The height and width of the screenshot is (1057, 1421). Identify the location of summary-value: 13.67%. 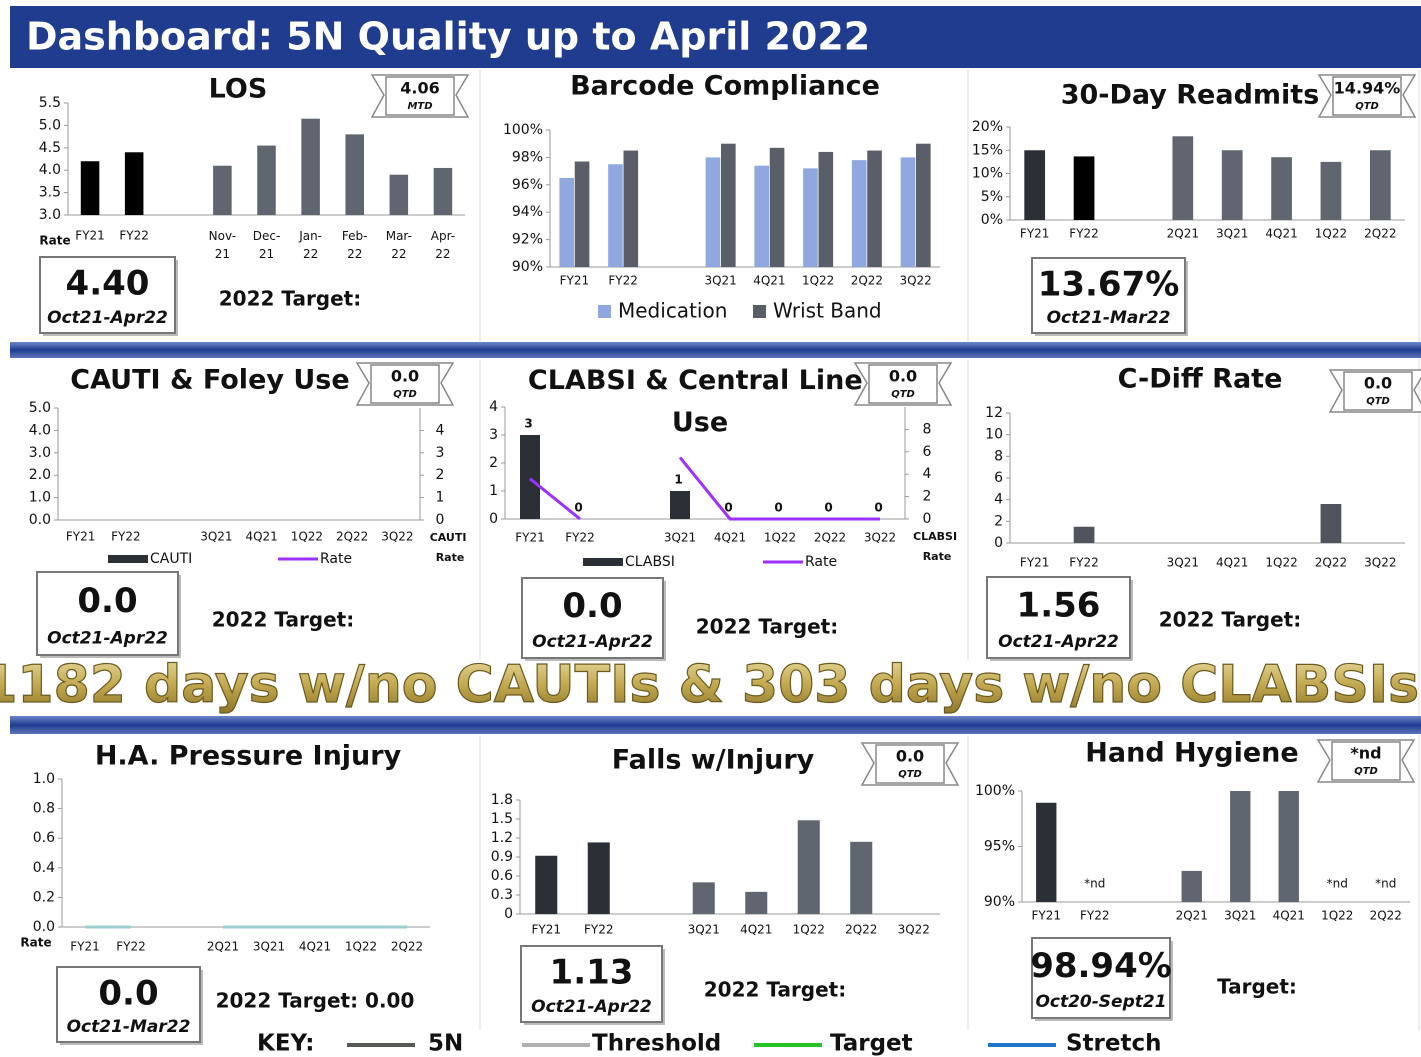
(1109, 284).